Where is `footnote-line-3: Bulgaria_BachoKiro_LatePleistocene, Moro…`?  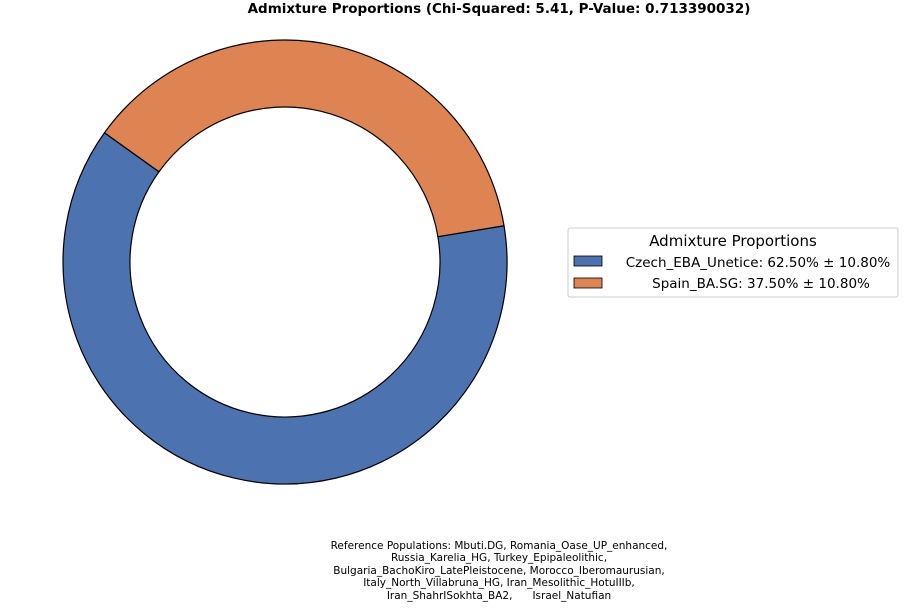
footnote-line-3: Bulgaria_BachoKiro_LatePleistocene, Moro… is located at coordinates (498, 571).